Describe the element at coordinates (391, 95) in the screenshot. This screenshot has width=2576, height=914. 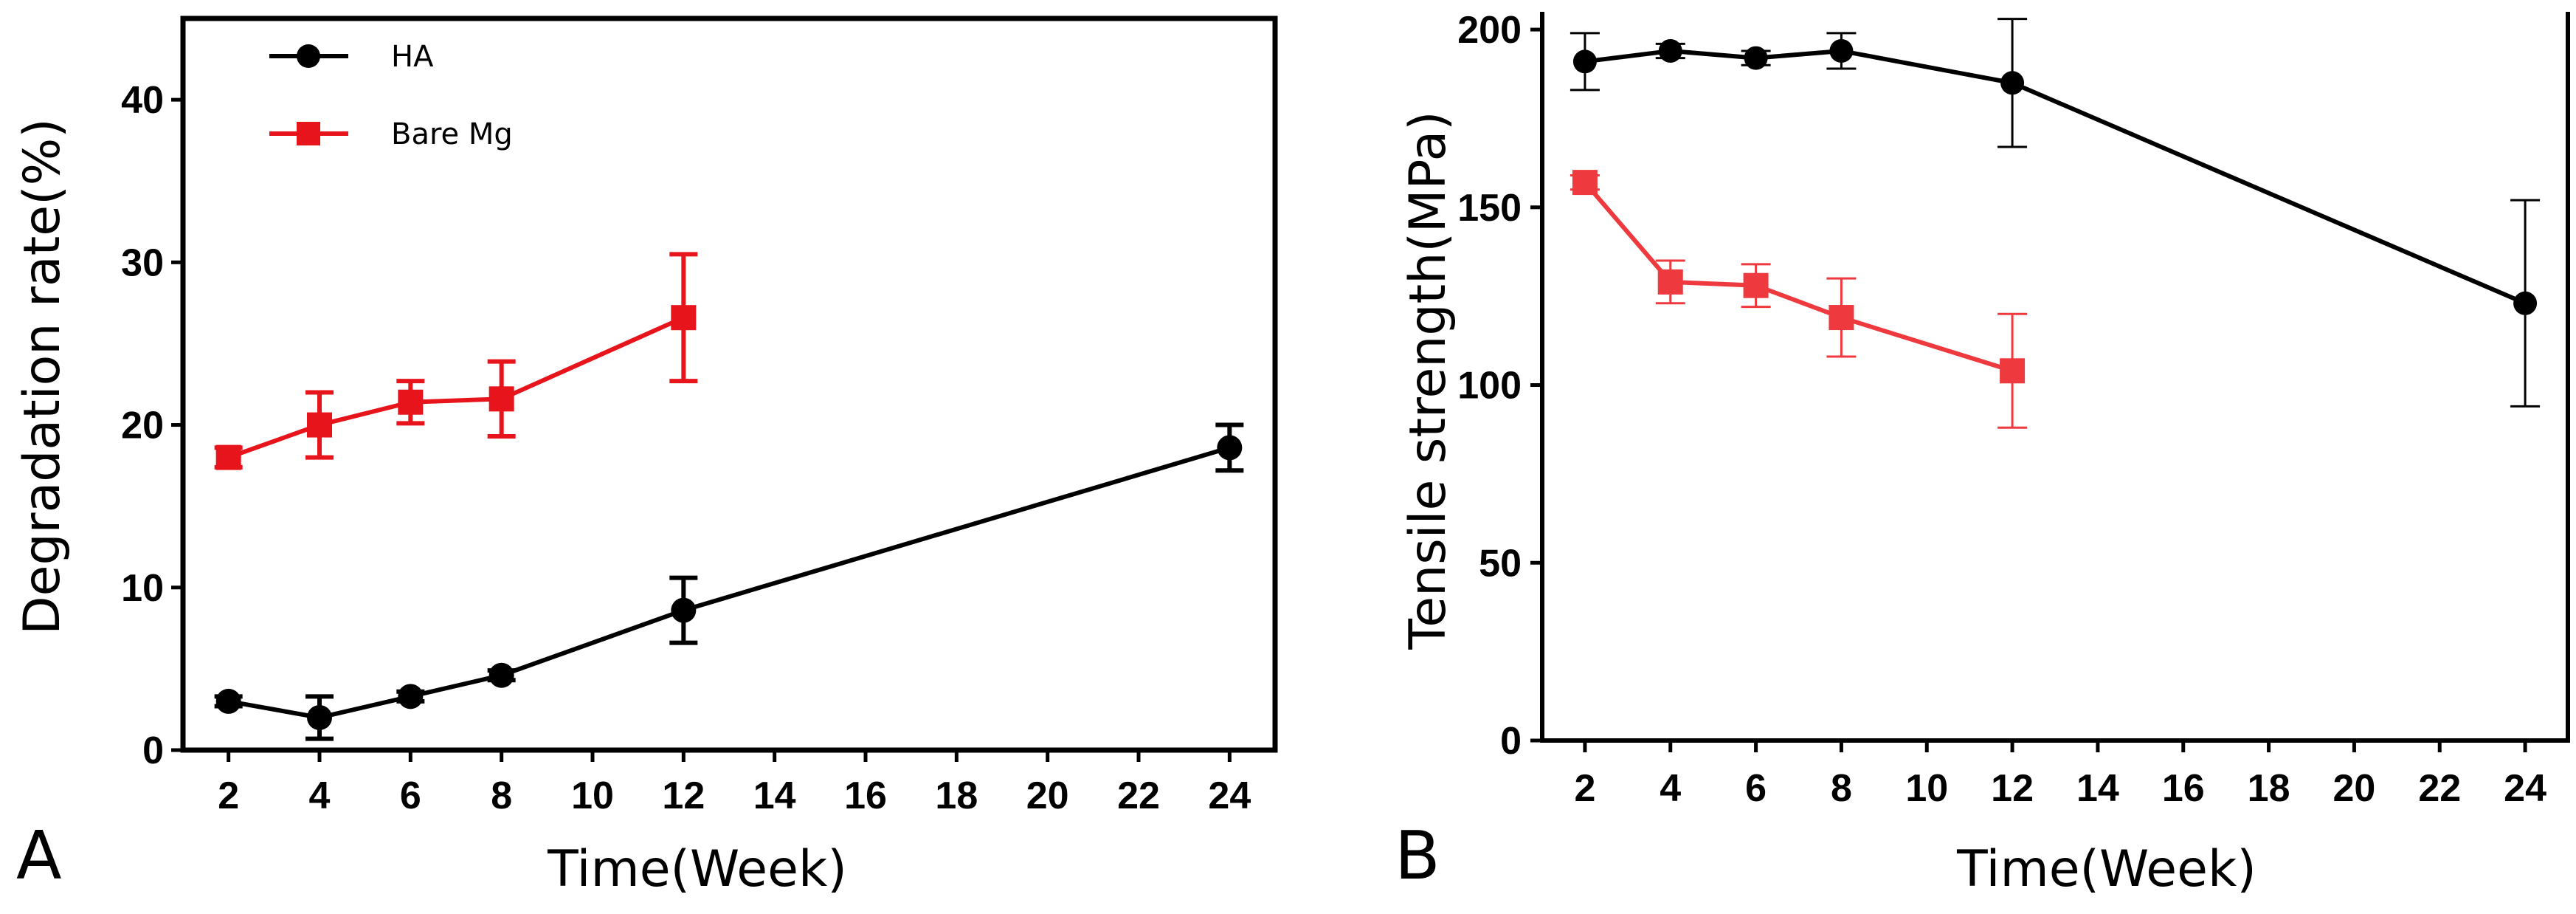
I see `legend: HA Bare Mg` at that location.